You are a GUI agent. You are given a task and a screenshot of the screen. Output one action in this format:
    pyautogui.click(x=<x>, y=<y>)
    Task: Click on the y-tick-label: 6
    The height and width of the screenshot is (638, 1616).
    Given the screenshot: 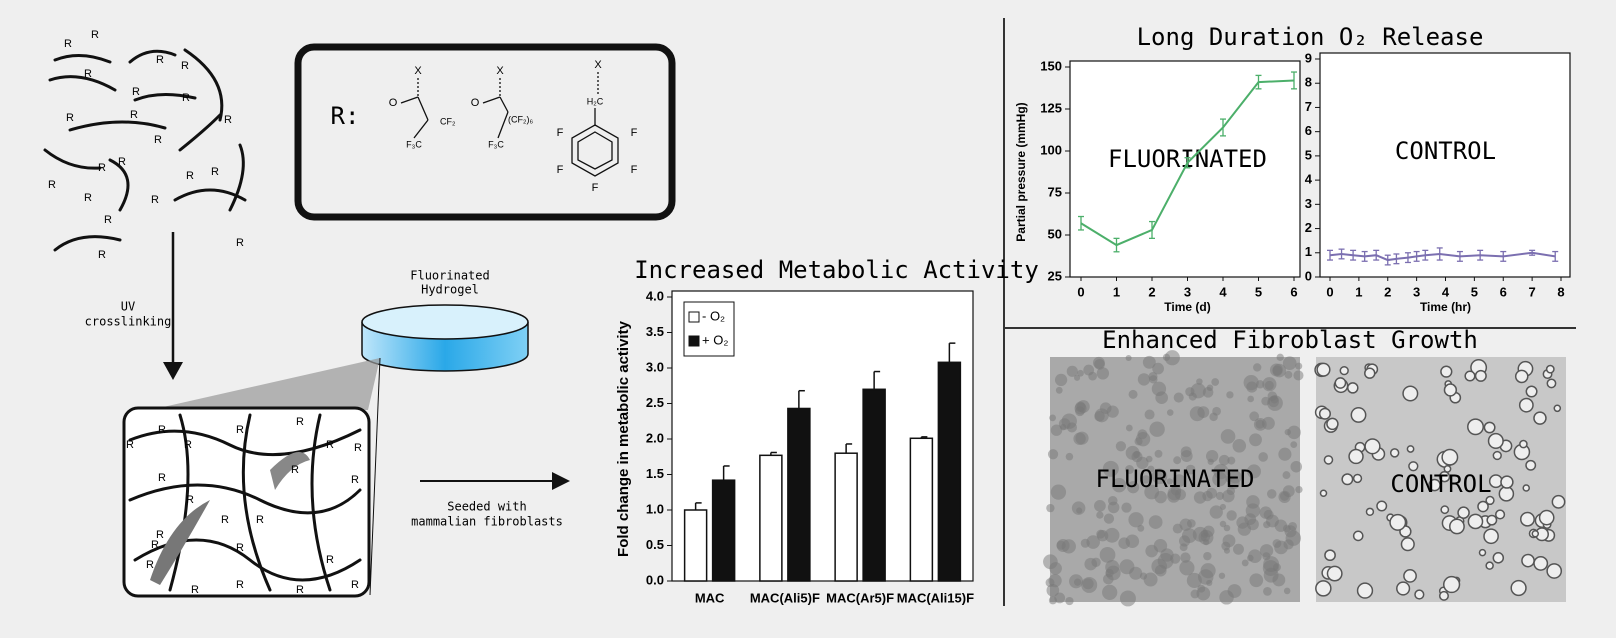 What is the action you would take?
    pyautogui.click(x=1308, y=130)
    